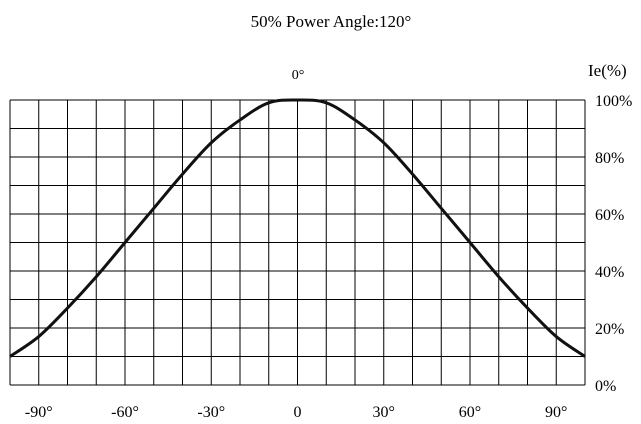 This screenshot has width=641, height=424. Describe the element at coordinates (298, 75) in the screenshot. I see `top-angle-label: 0°` at that location.